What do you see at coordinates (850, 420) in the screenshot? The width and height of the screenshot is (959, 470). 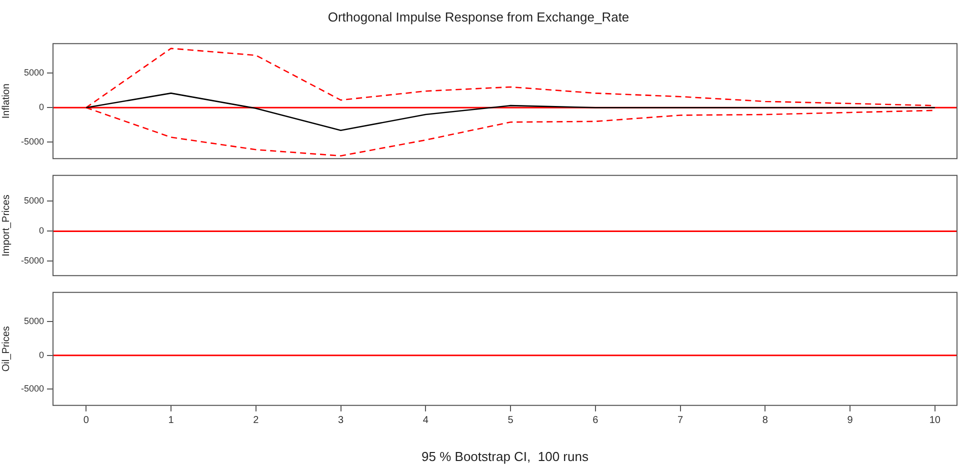 I see `x-tick-label: 9` at bounding box center [850, 420].